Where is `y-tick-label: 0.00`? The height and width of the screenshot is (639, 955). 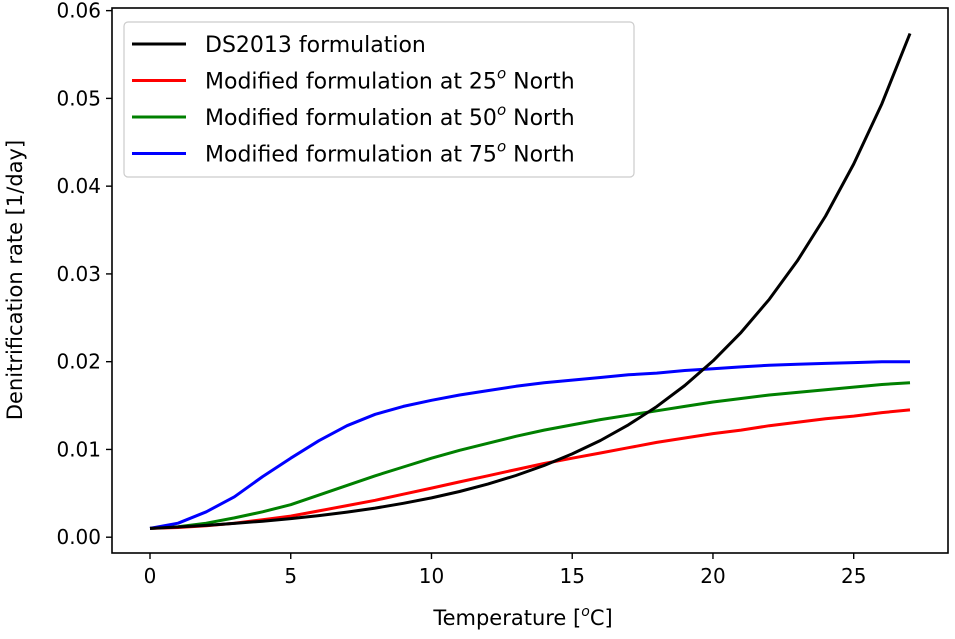
y-tick-label: 0.00 is located at coordinates (78, 537).